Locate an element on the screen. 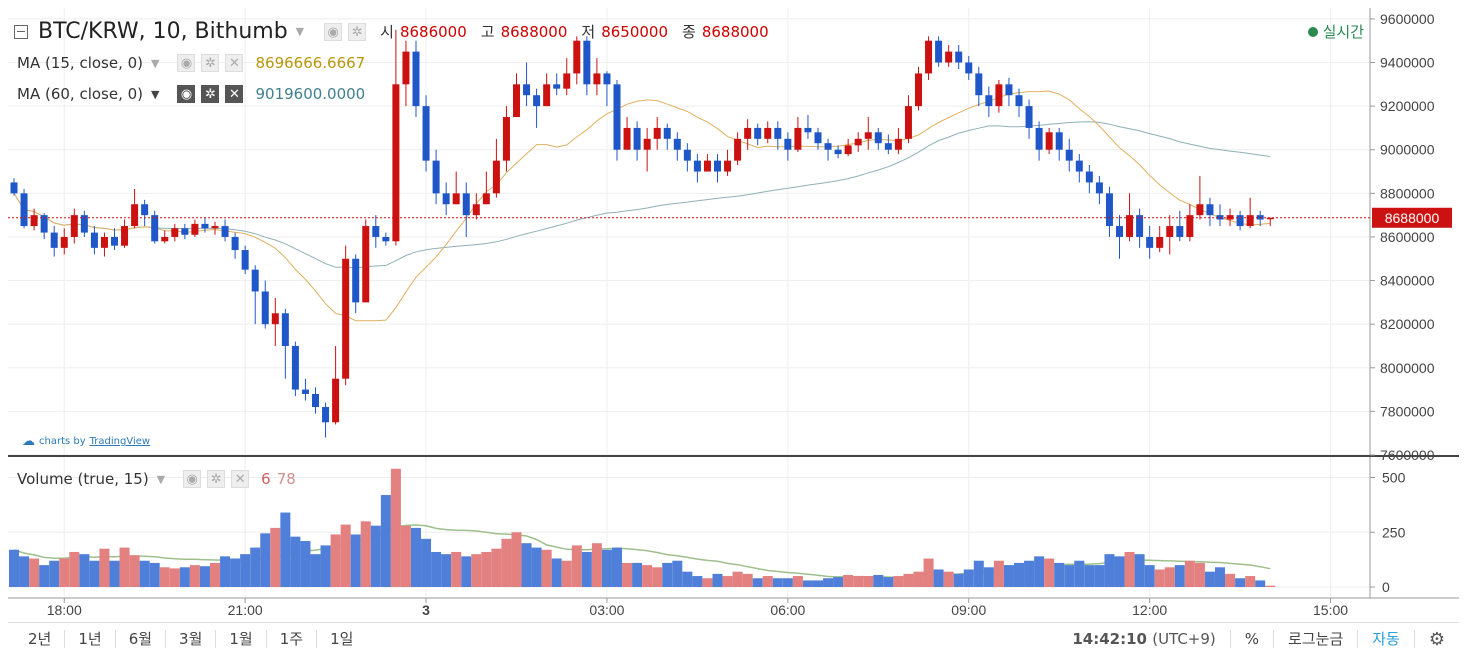 The height and width of the screenshot is (664, 1476). range-1y: 1년 is located at coordinates (90, 639).